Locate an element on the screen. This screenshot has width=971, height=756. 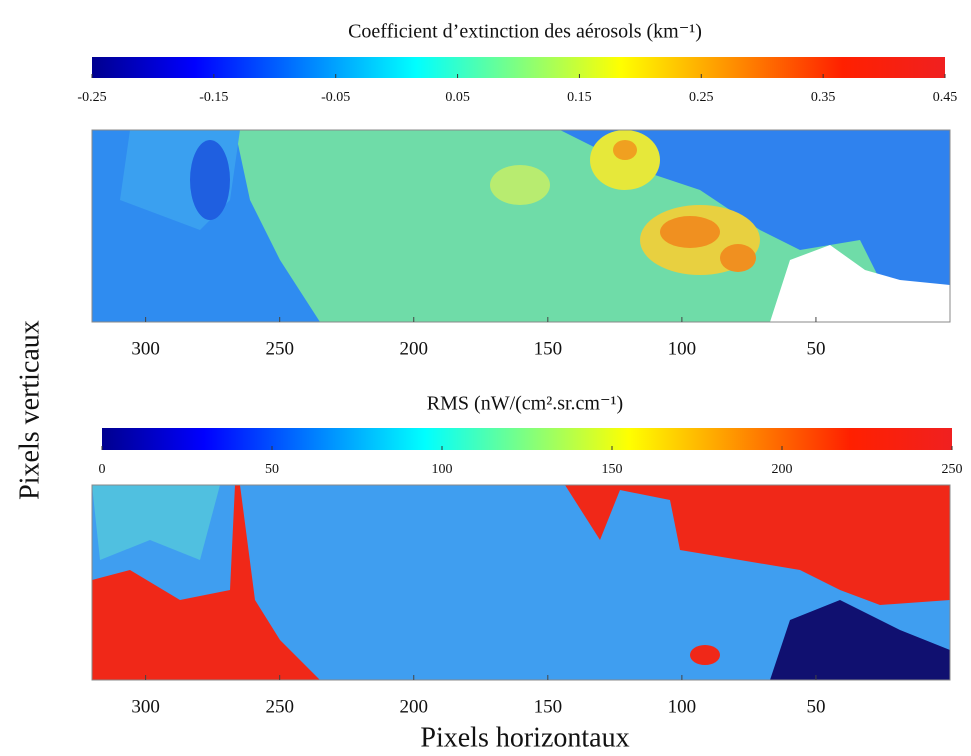
y-axis-label: Pixels verticaux is located at coordinates (29, 410).